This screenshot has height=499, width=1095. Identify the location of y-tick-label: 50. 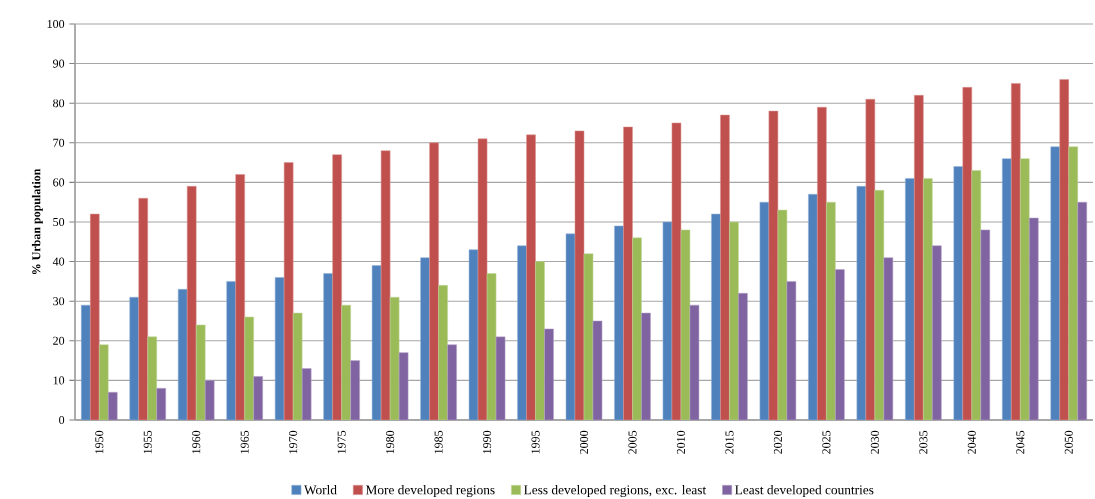
(59, 222).